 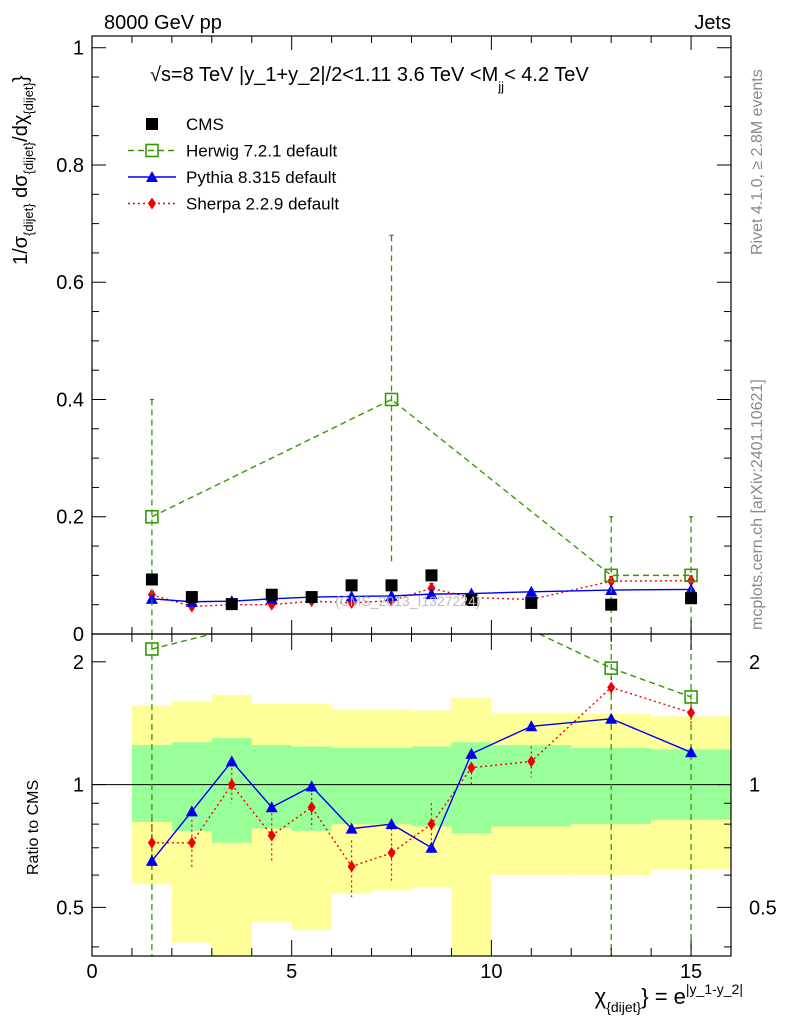 I want to click on x-axis-label: χ{dijet}} = e|y_1-y_2|, so click(x=669, y=998).